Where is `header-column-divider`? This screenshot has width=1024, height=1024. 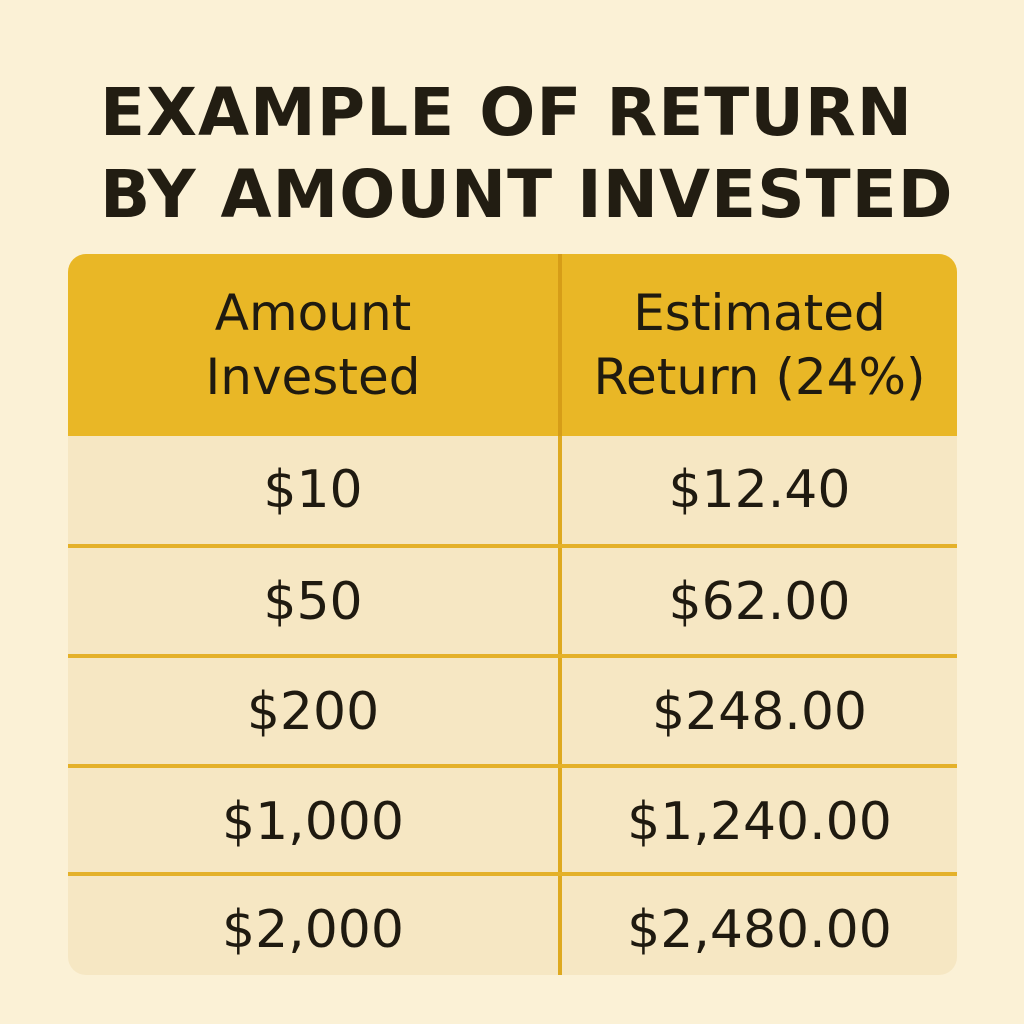 header-column-divider is located at coordinates (560, 345).